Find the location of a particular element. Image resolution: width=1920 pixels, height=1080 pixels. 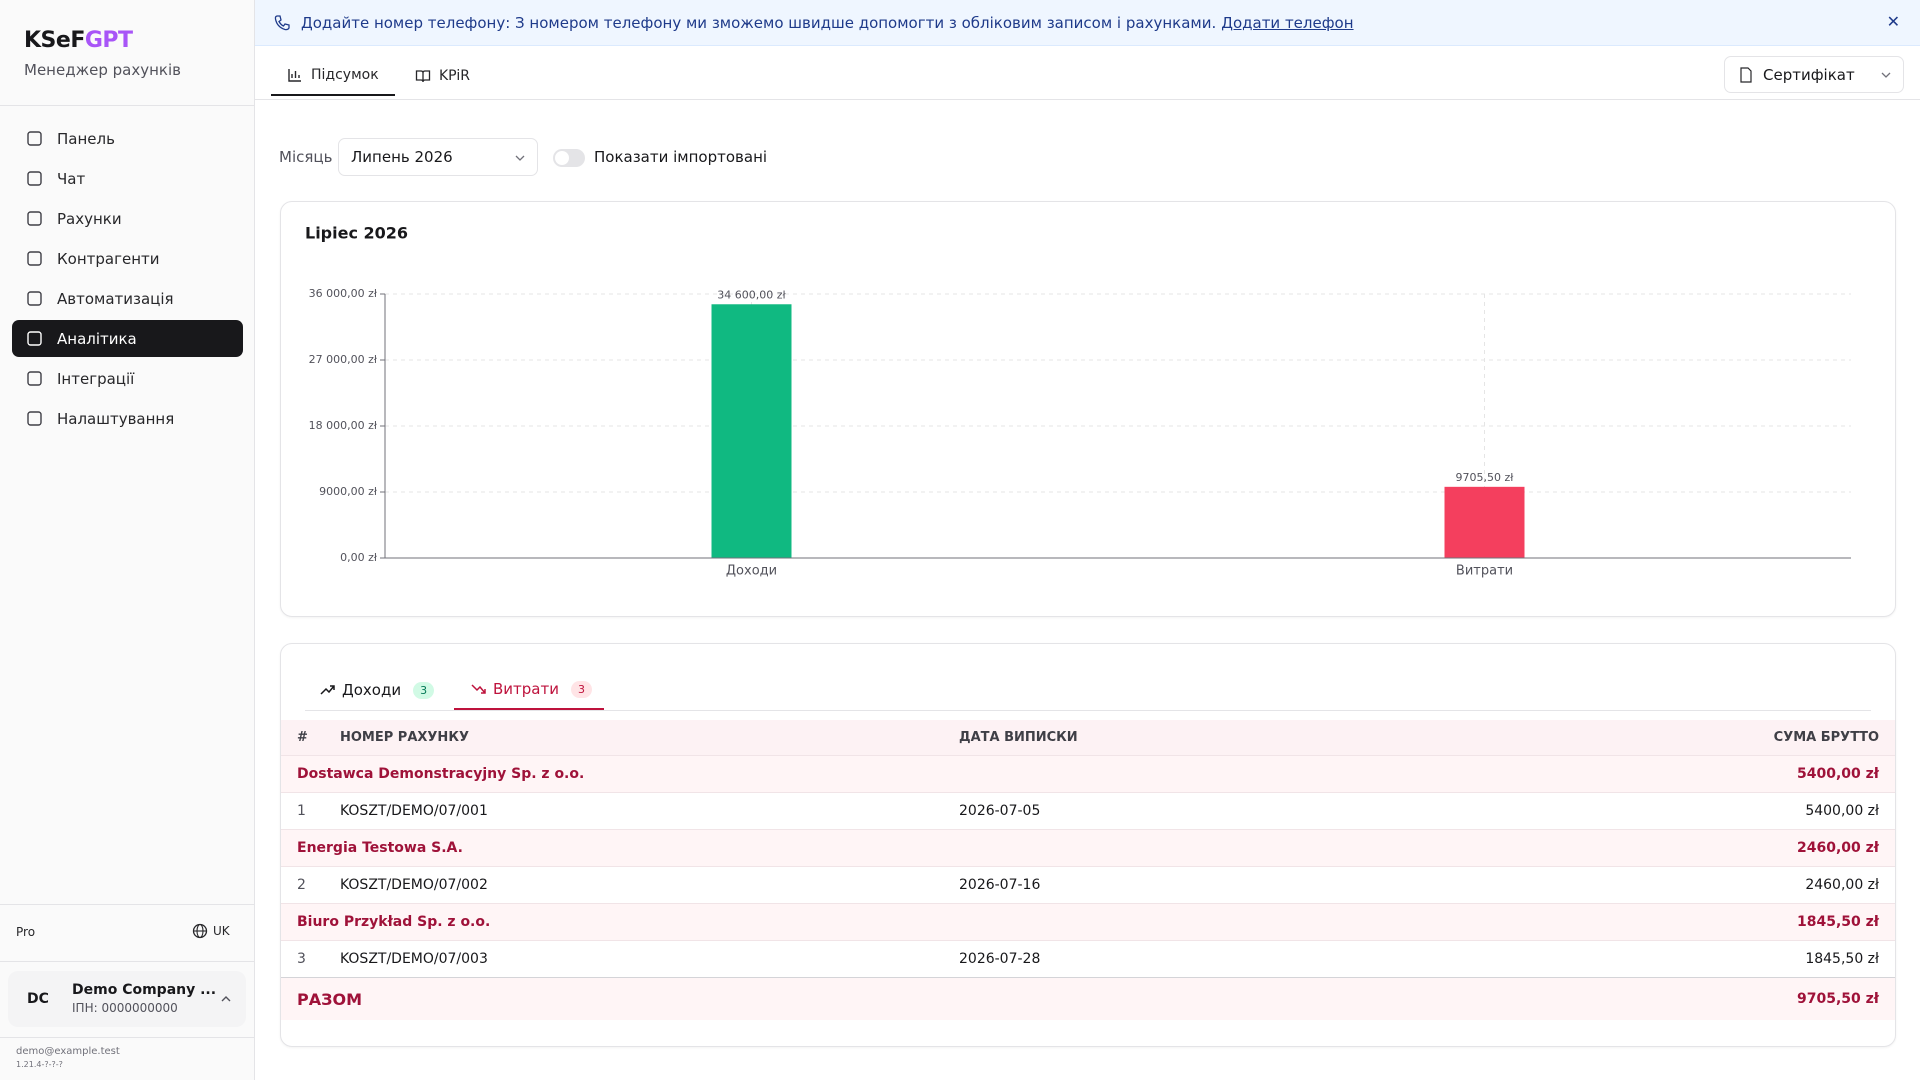

table-tab: Доходи 3 is located at coordinates (379, 690).